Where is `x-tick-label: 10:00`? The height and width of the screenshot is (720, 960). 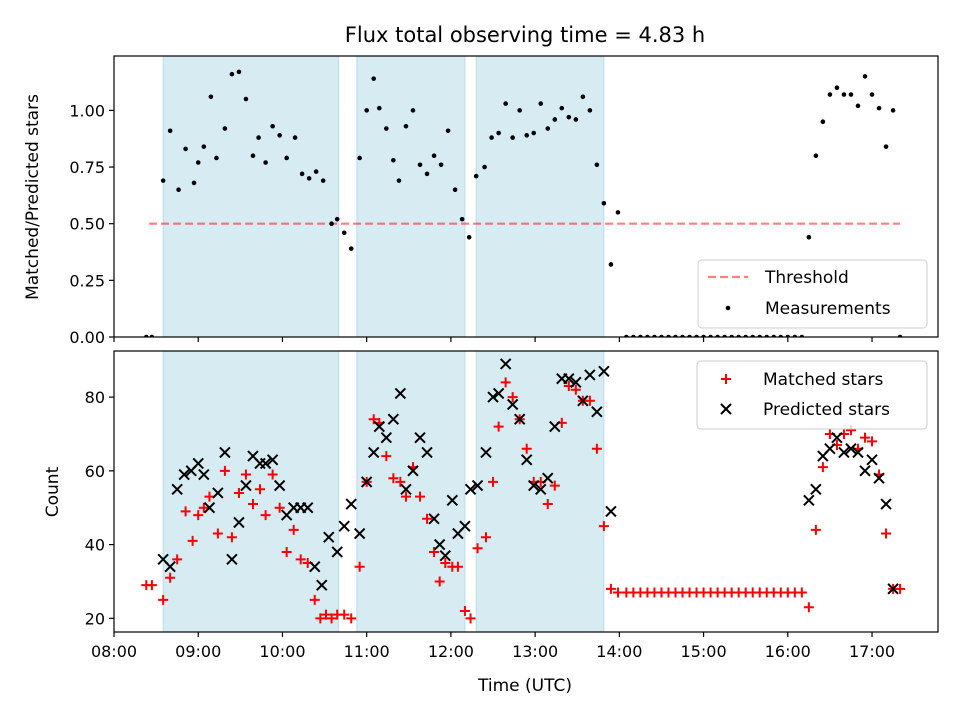
x-tick-label: 10:00 is located at coordinates (282, 651).